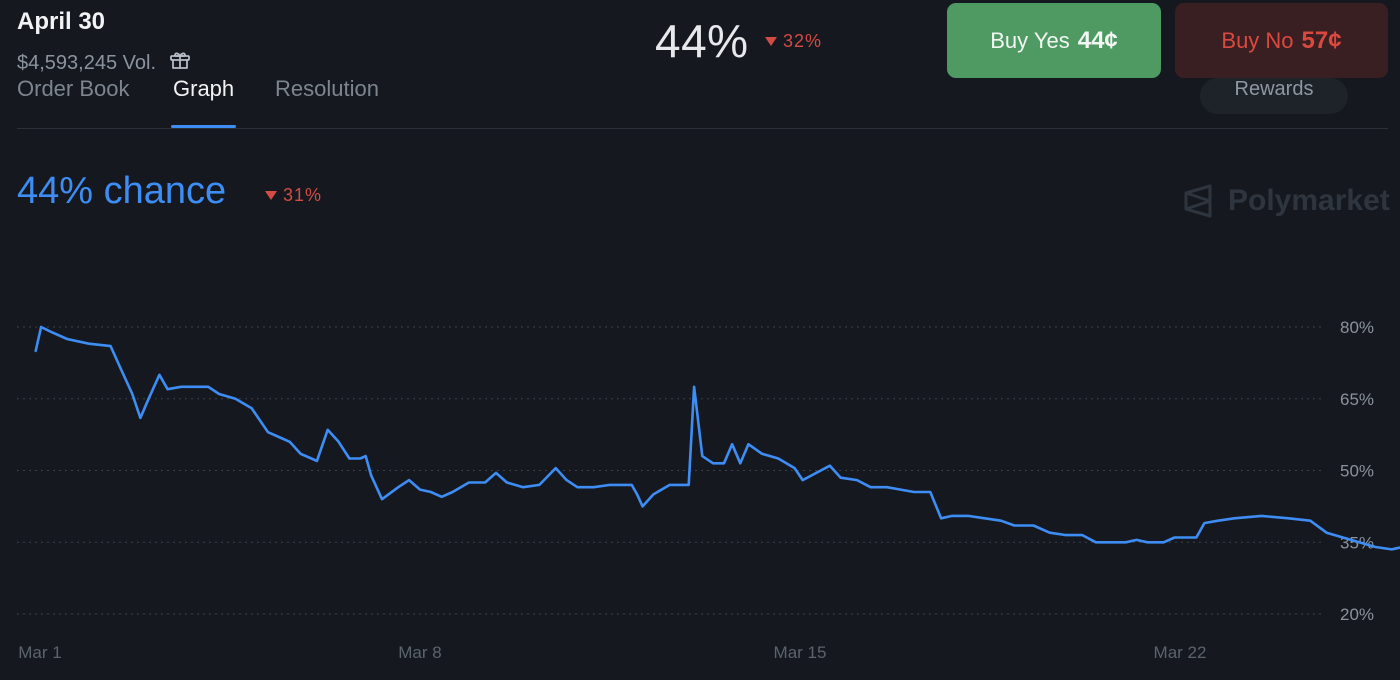  I want to click on buy-yes-label: Buy Yes, so click(1030, 40).